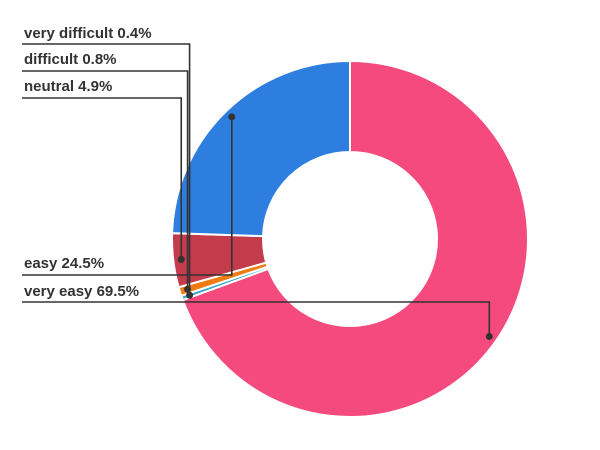 This screenshot has width=600, height=450. I want to click on leader-line-neutral, so click(102, 178).